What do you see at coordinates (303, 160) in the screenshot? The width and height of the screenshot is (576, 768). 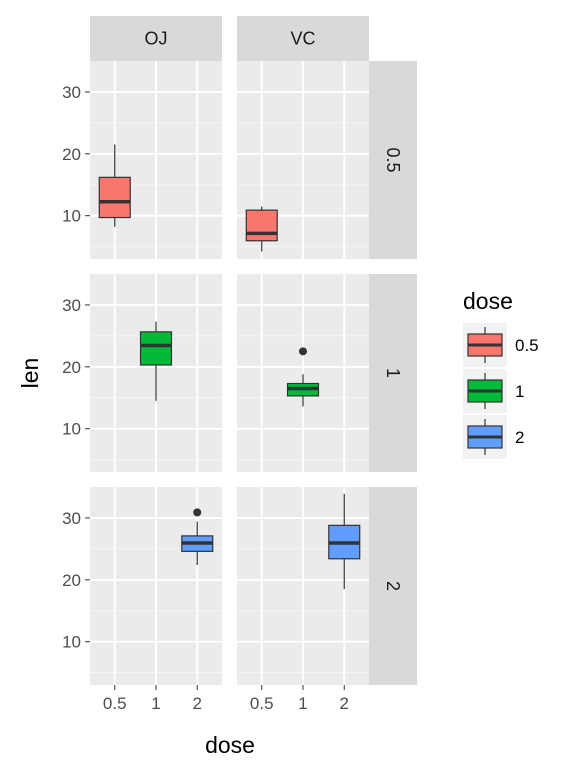 I see `panel-VC-0.5` at bounding box center [303, 160].